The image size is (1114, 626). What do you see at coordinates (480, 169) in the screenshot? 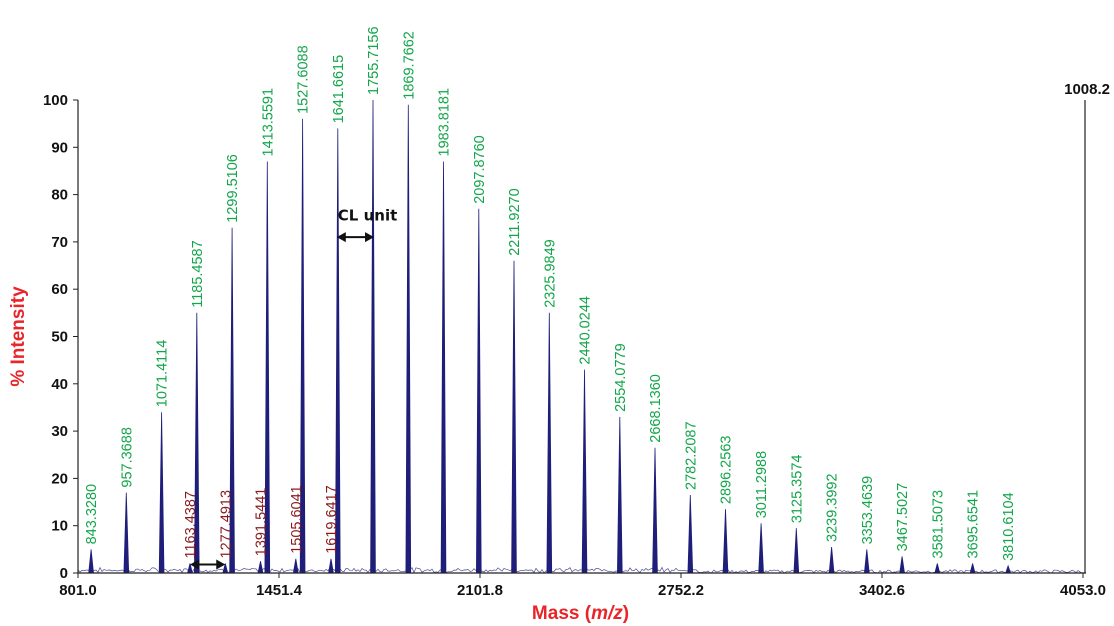
I see `major-peak-label: 2097.8760` at bounding box center [480, 169].